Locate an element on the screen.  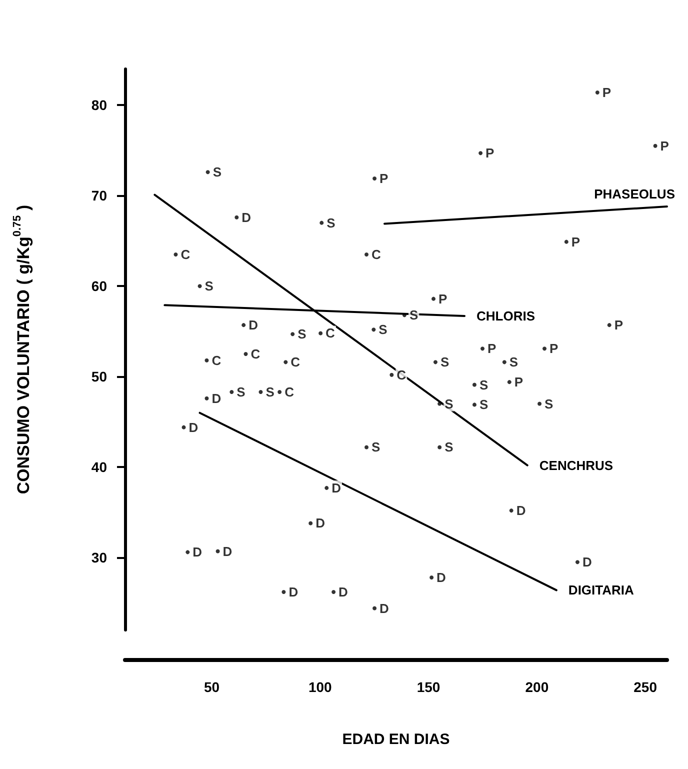
series-label: CENCHRUS is located at coordinates (576, 465).